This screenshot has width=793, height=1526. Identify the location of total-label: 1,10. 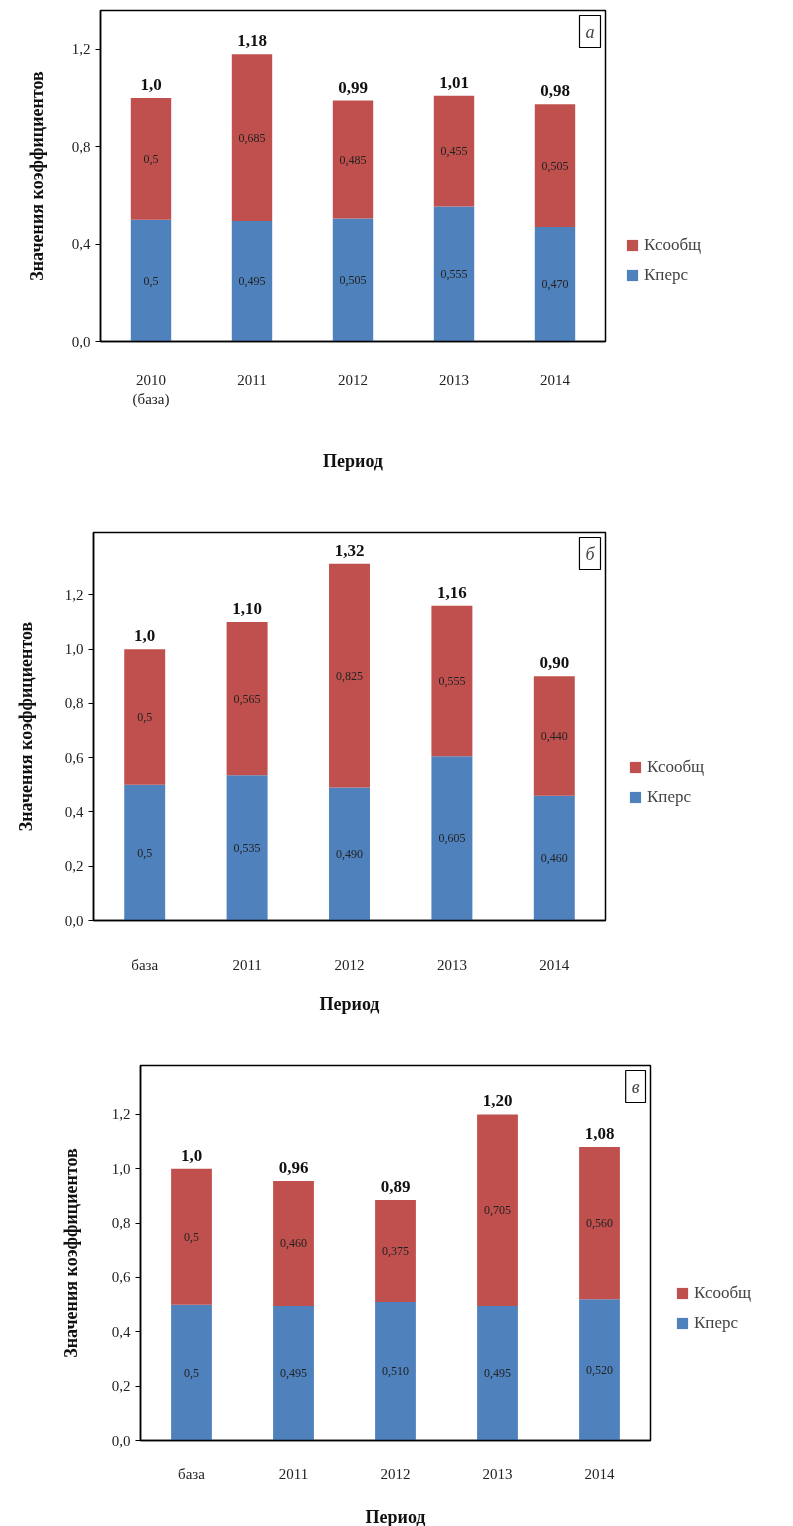
(247, 609).